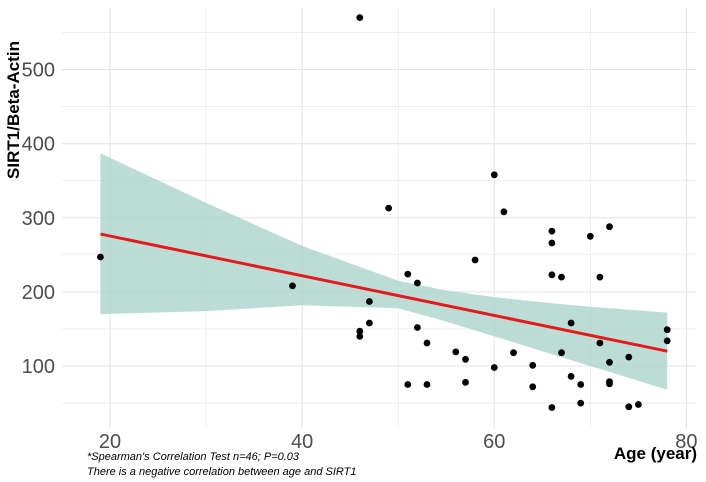  I want to click on x-tick-label: 80, so click(686, 442).